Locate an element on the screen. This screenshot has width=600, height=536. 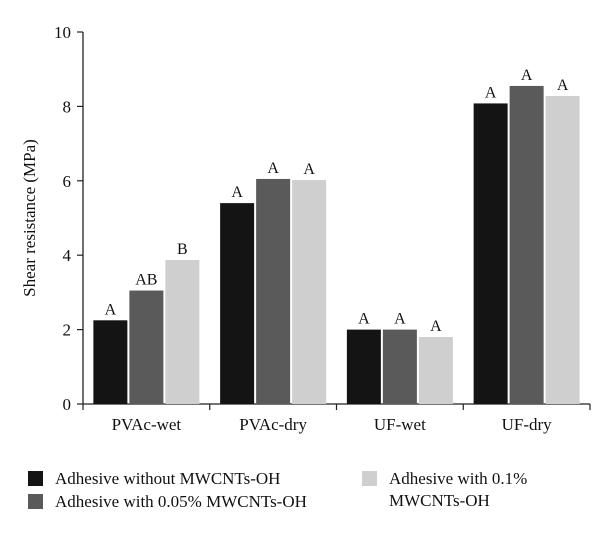
legend-item-01: Adhesive with 0.1% MWCNTs-OH is located at coordinates (449, 490).